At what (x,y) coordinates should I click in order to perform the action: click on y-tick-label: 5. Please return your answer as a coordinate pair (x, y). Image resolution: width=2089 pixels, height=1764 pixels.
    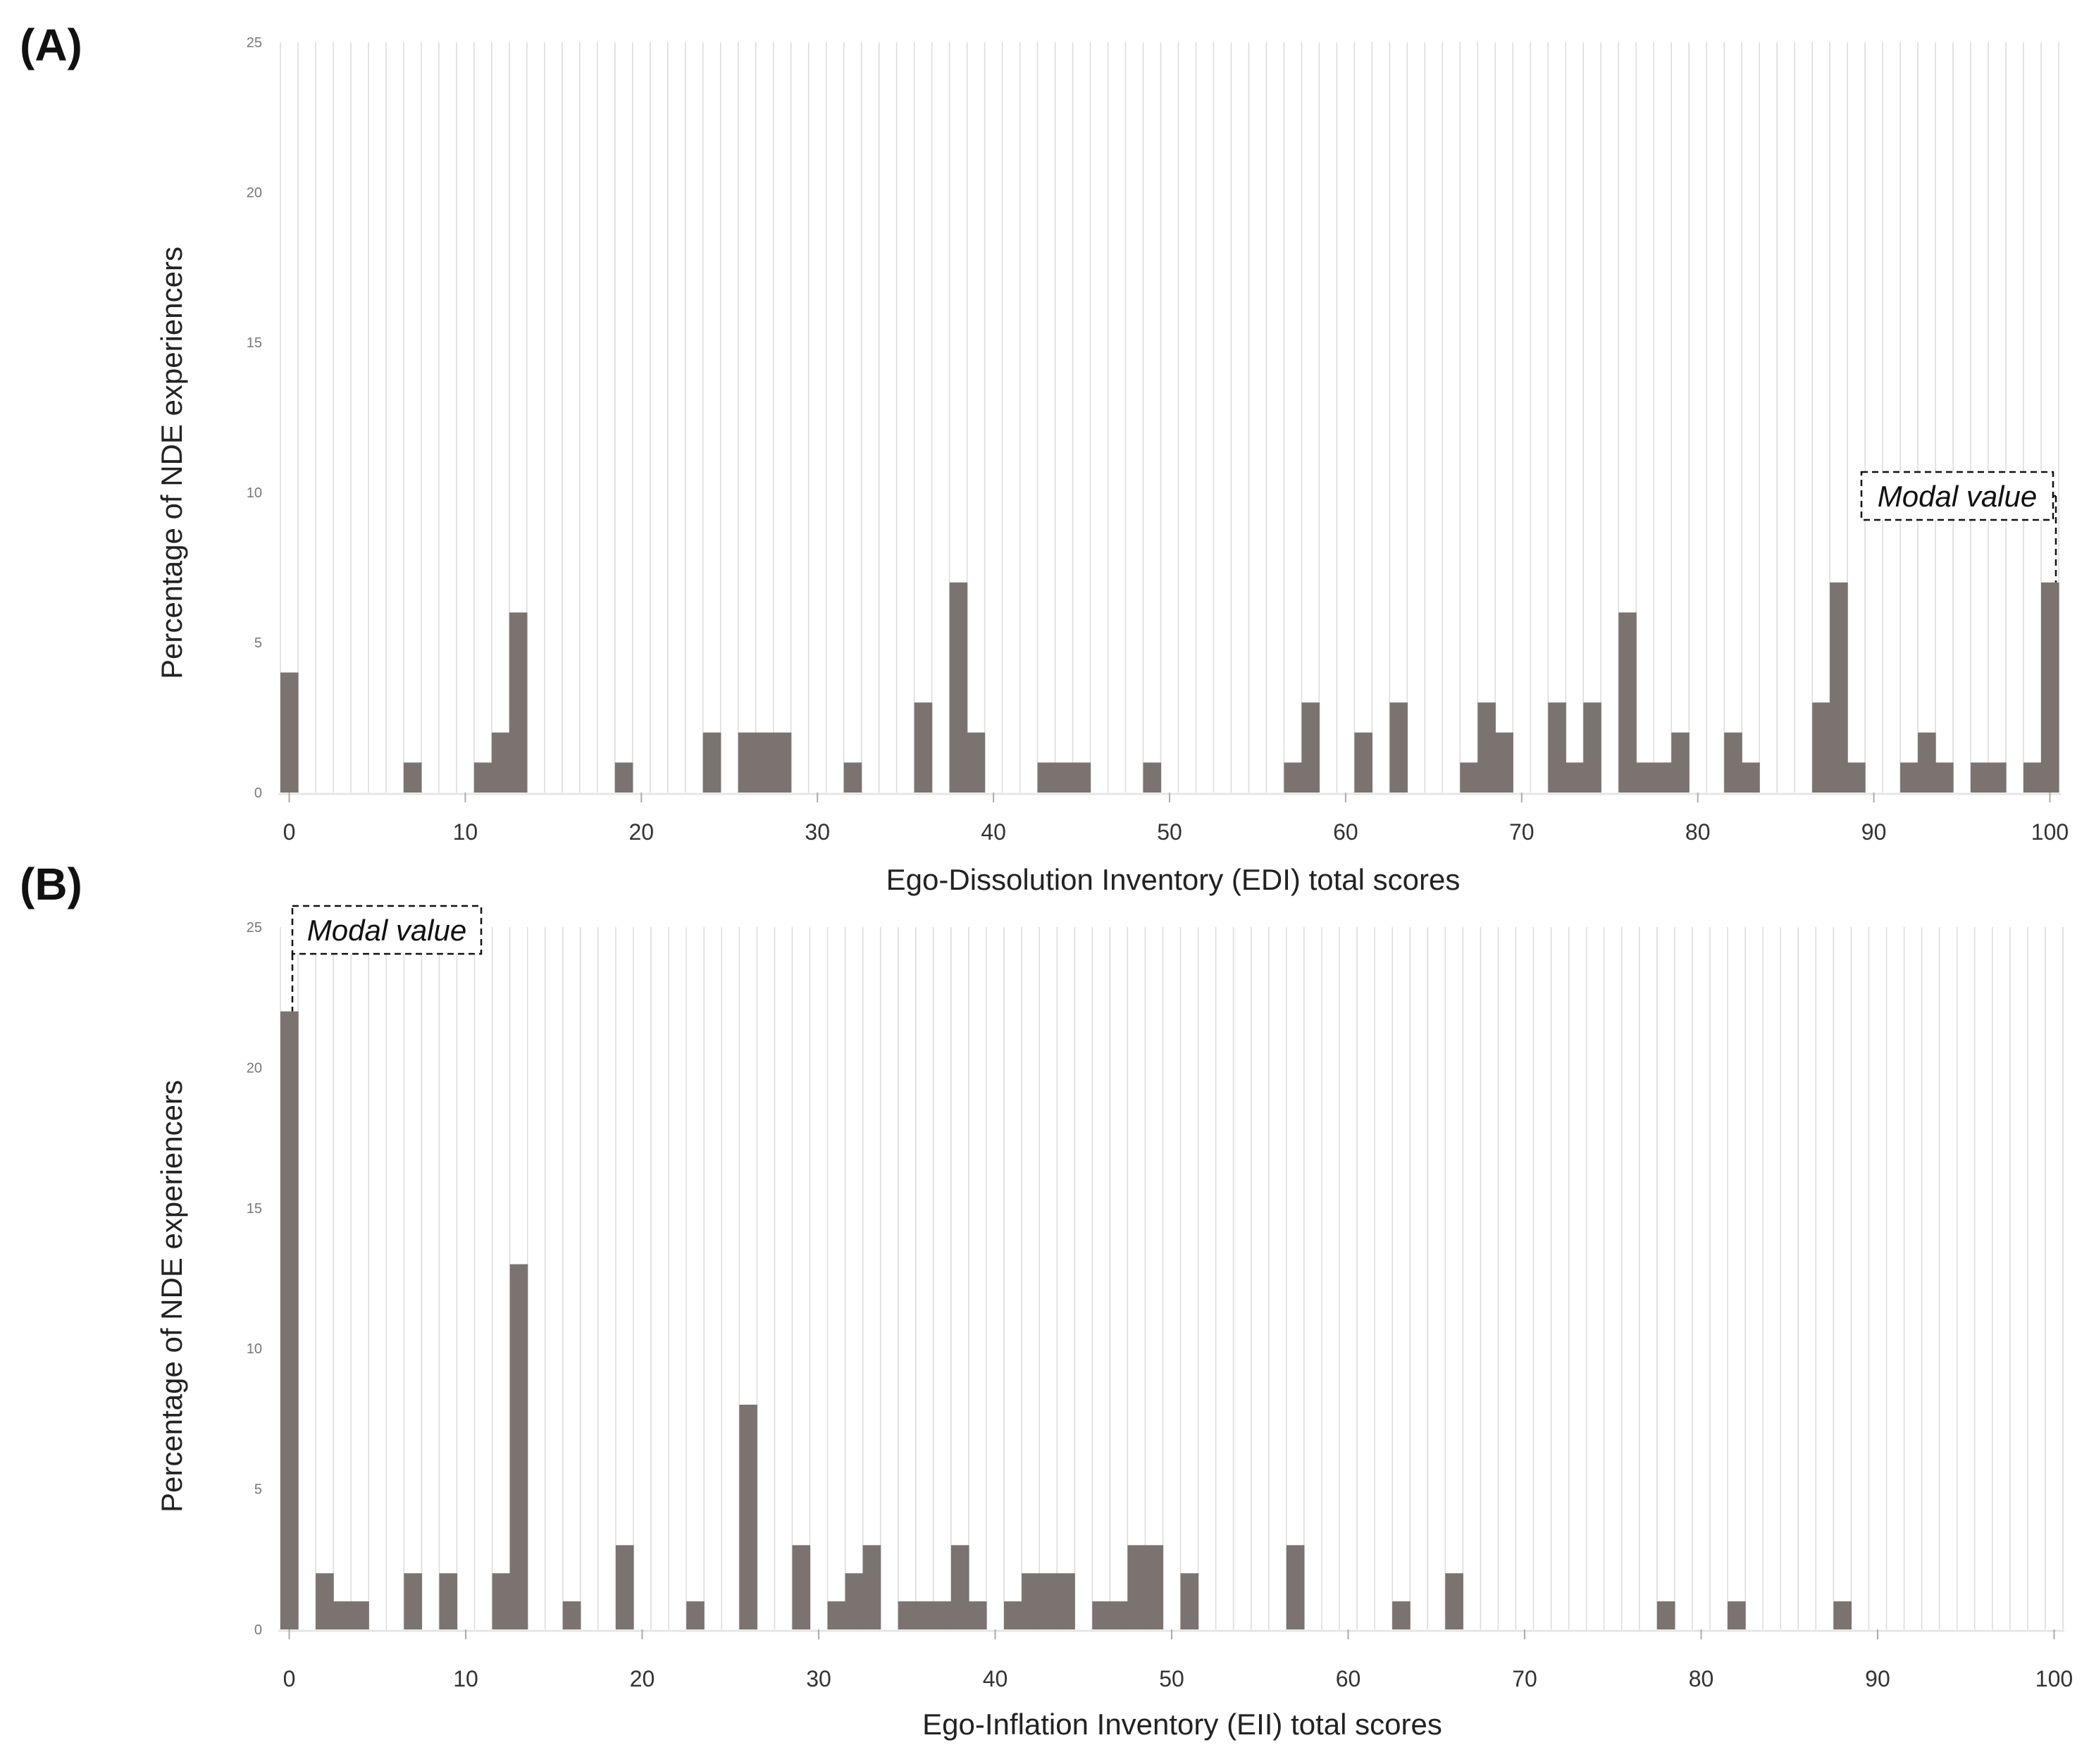
    Looking at the image, I should click on (258, 643).